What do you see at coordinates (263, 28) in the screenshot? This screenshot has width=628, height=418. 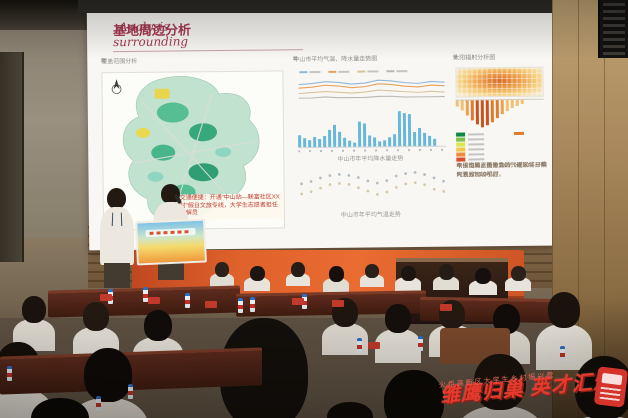 I see `slide-title: 基地周边分析 Analysis` at bounding box center [263, 28].